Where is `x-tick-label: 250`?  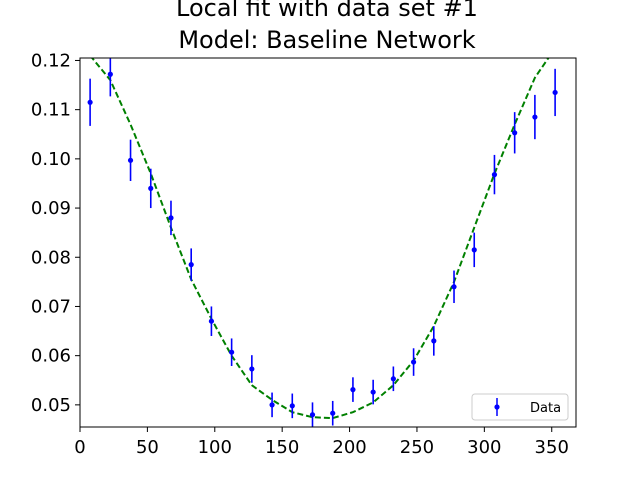
x-tick-label: 250 is located at coordinates (417, 447).